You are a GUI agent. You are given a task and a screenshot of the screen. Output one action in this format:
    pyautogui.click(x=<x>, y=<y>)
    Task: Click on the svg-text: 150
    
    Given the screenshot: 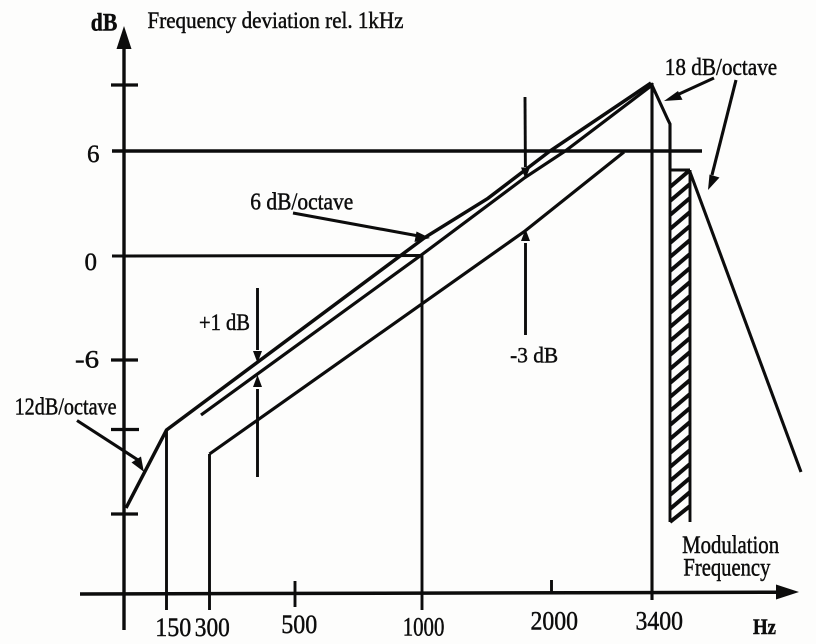 What is the action you would take?
    pyautogui.click(x=173, y=627)
    